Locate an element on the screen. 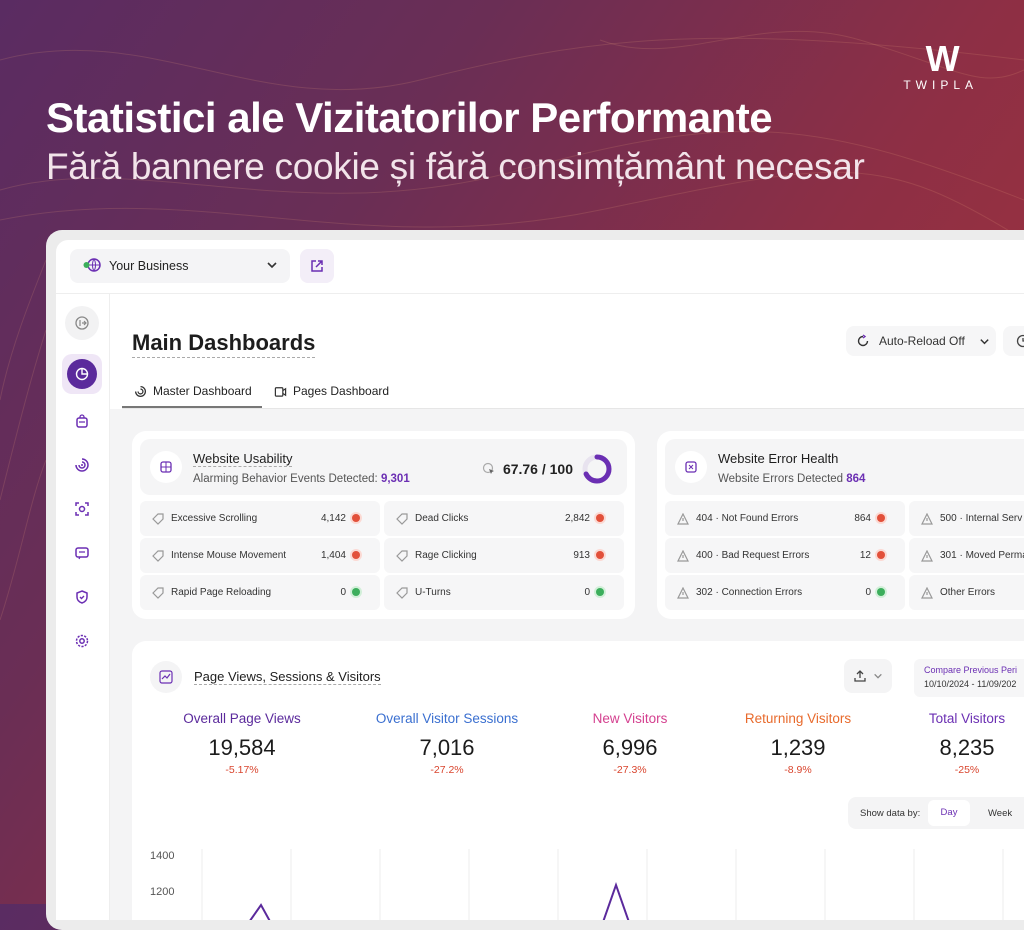  collapse-icon is located at coordinates (82, 323).